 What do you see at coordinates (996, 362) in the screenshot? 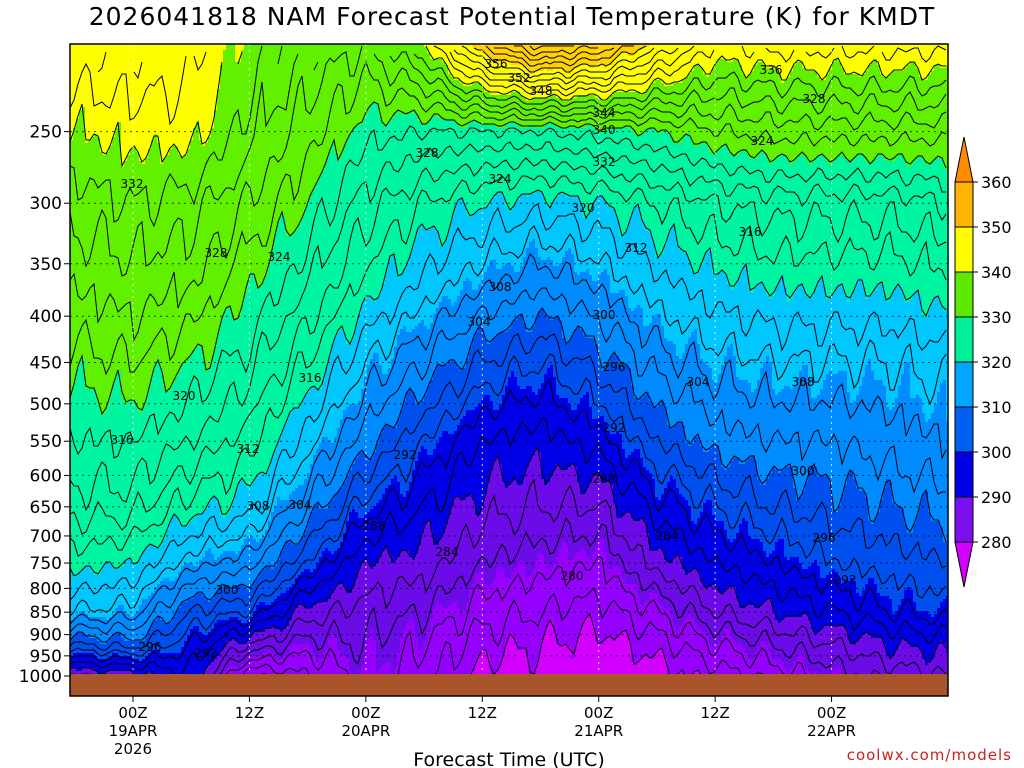
I see `colorbar-label-320: 320` at bounding box center [996, 362].